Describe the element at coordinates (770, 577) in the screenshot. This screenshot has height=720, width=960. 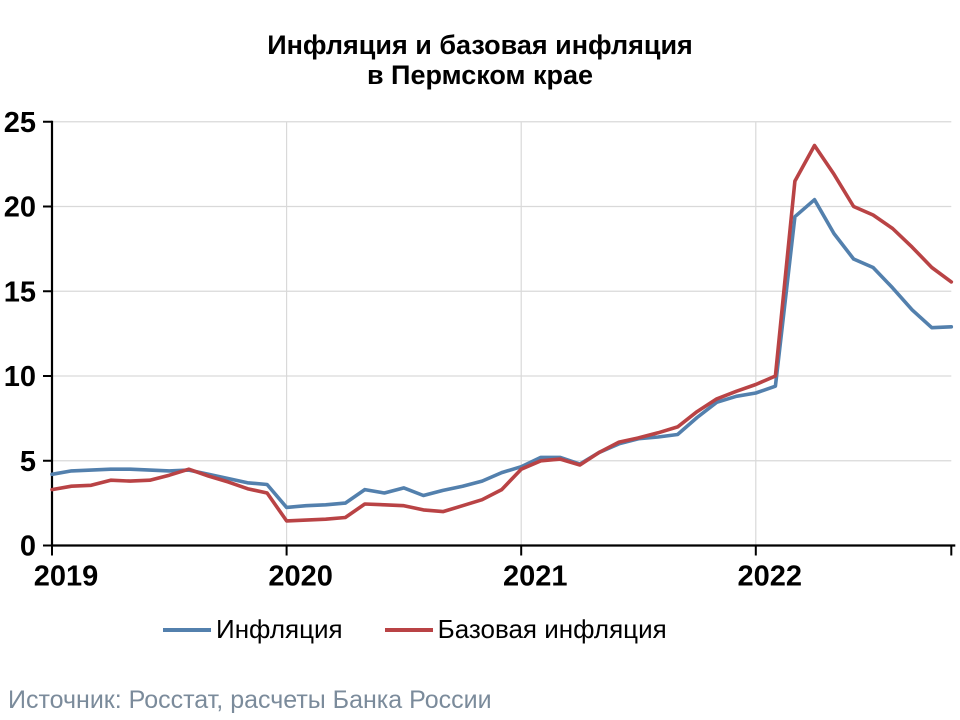
I see `x-tick-label: 2022` at that location.